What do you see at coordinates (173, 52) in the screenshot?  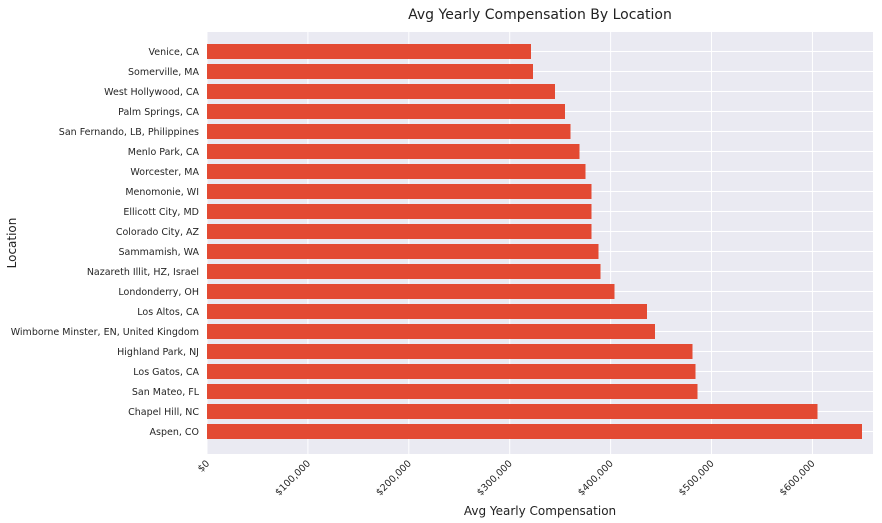 I see `y-tick-label: Venice, CA` at bounding box center [173, 52].